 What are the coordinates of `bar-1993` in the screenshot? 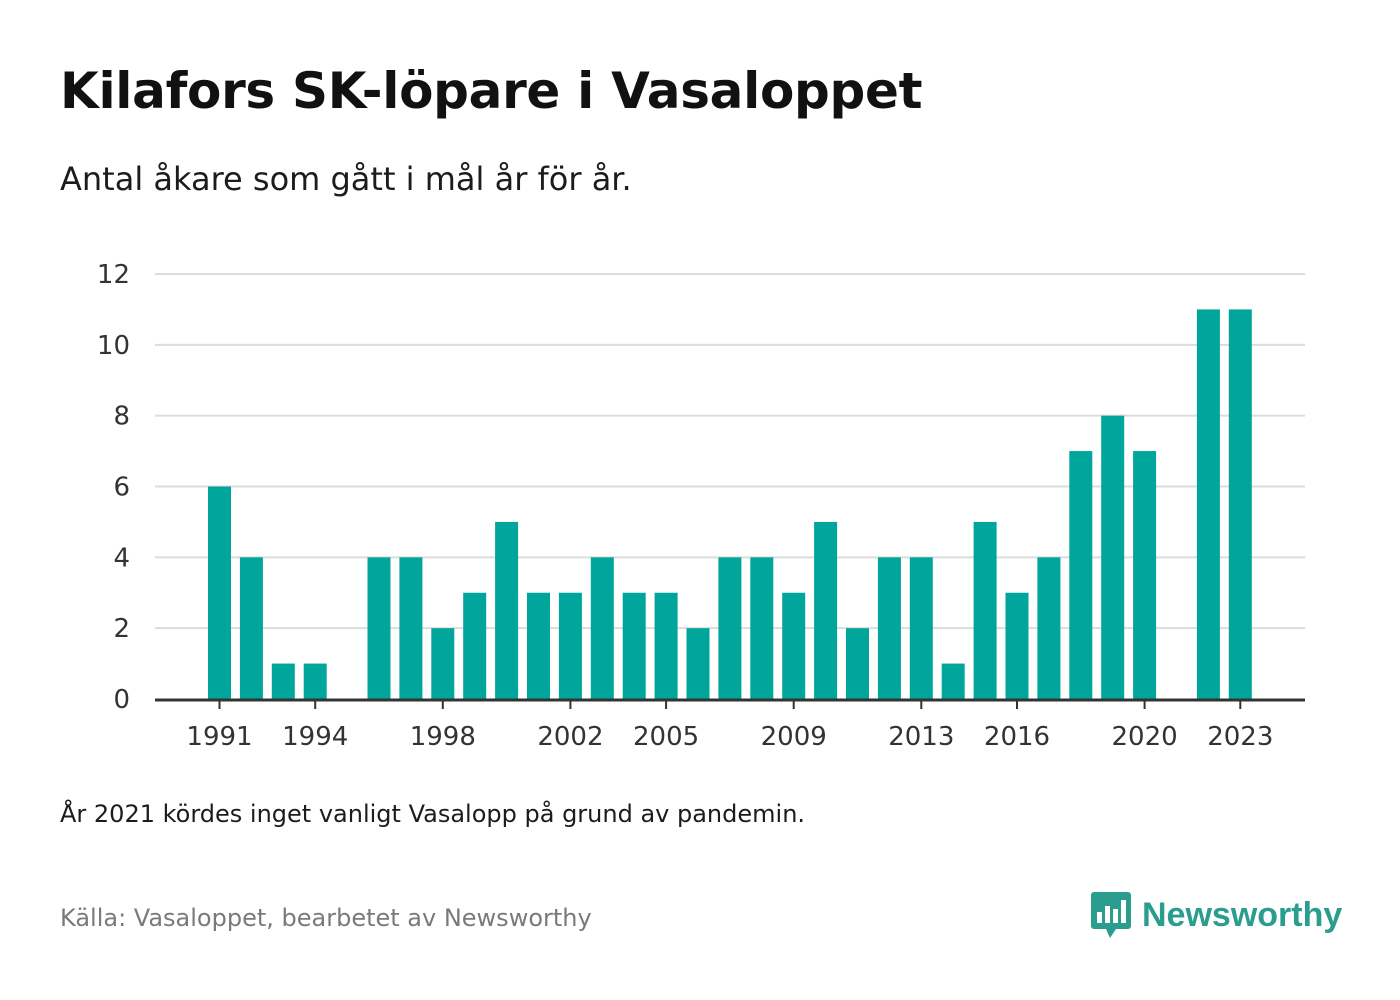 It's located at (283, 681).